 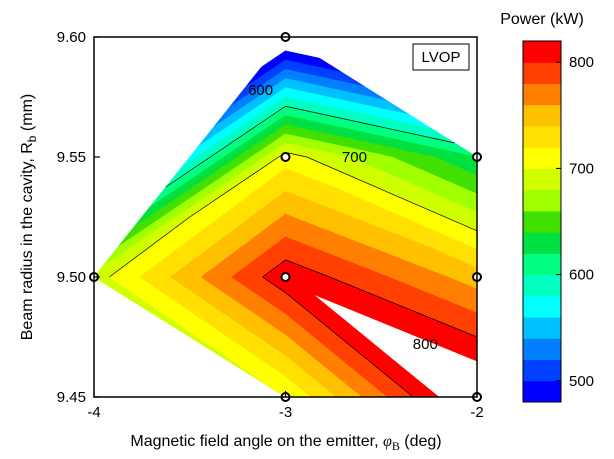 What do you see at coordinates (476, 412) in the screenshot?
I see `x-tick-label: -2` at bounding box center [476, 412].